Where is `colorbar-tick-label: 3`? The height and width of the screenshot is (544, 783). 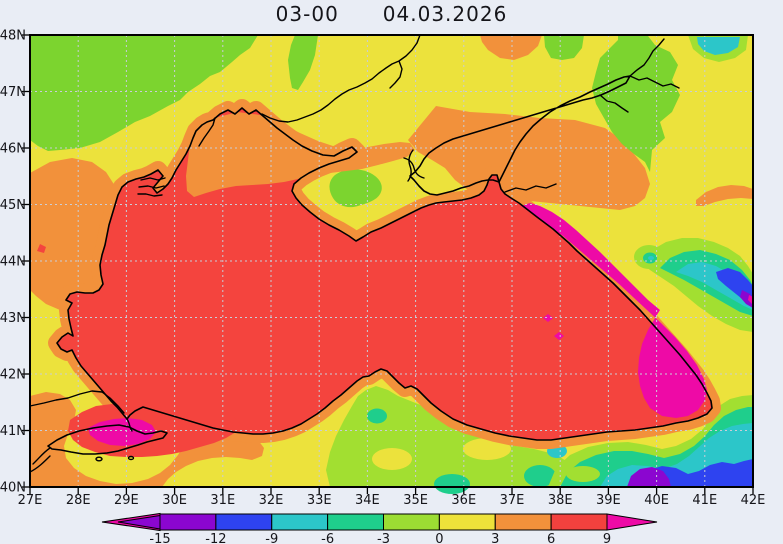
colorbar-tick-label: 3 is located at coordinates (495, 538).